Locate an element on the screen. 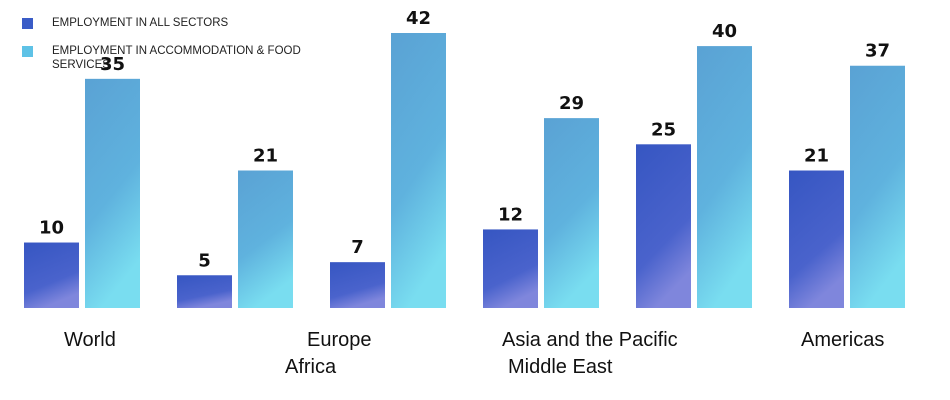 This screenshot has width=950, height=400. category-label-americas: Americas is located at coordinates (843, 340).